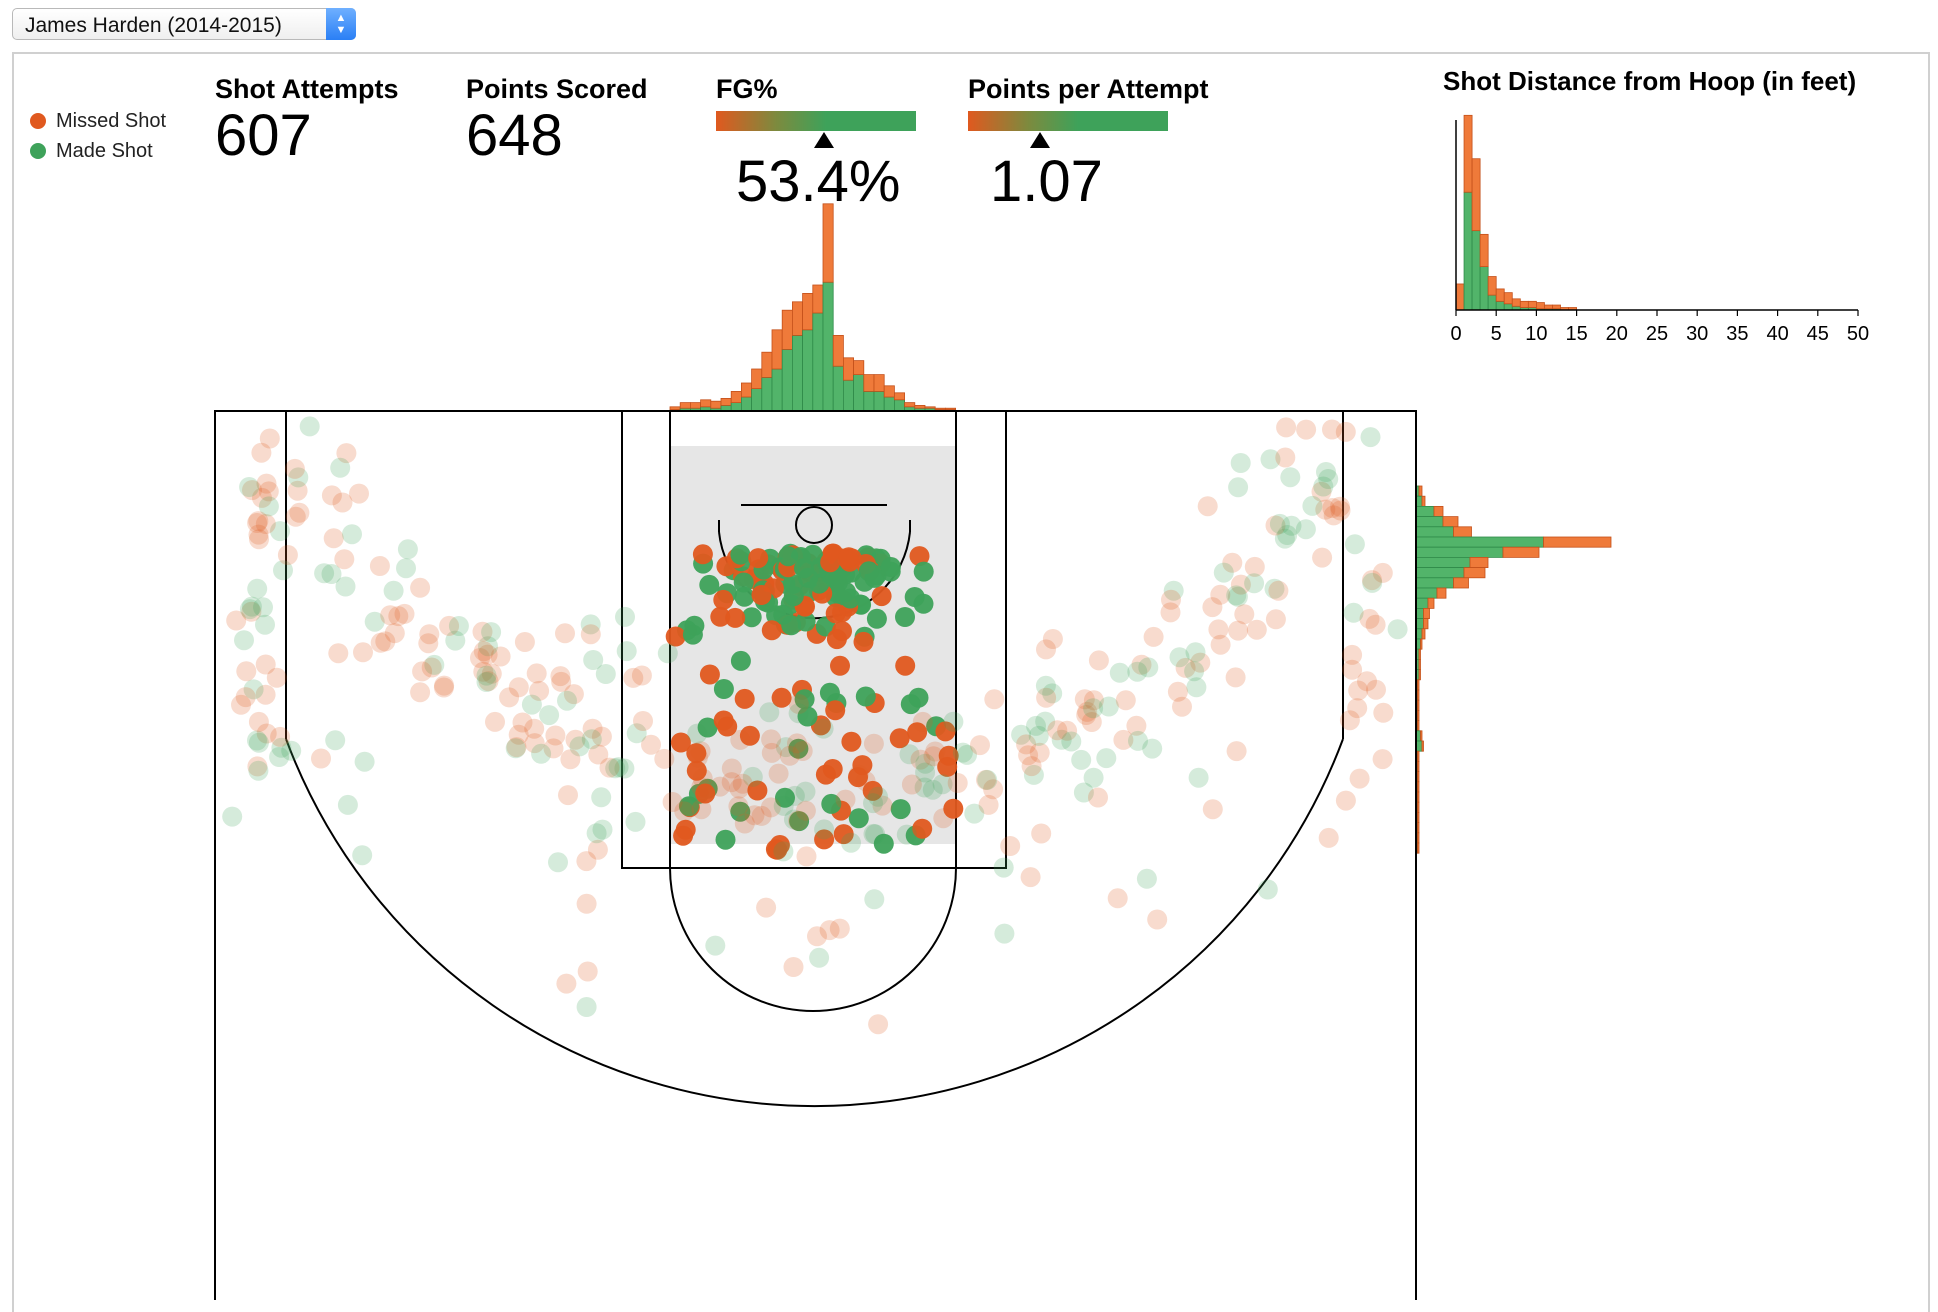 Image resolution: width=1938 pixels, height=1312 pixels. What do you see at coordinates (557, 89) in the screenshot?
I see `points-scored-label: Points Scored` at bounding box center [557, 89].